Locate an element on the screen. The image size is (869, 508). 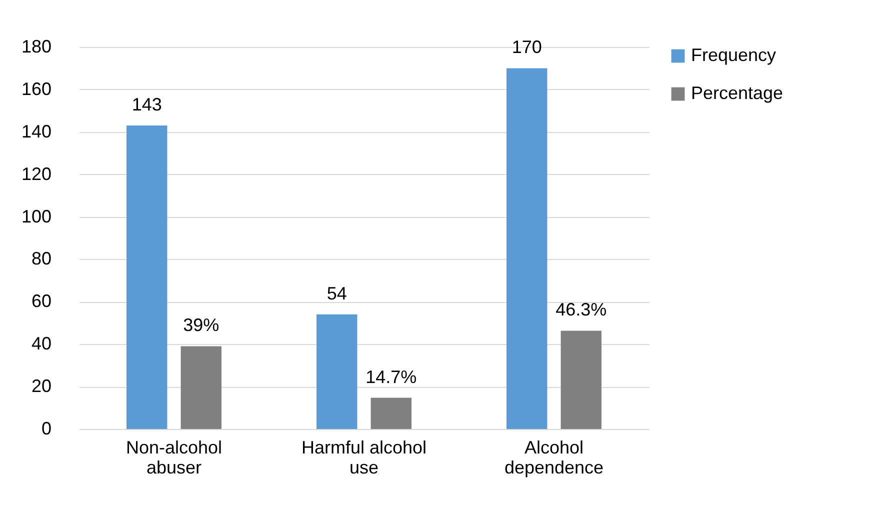
data-label: 14.7% is located at coordinates (391, 376).